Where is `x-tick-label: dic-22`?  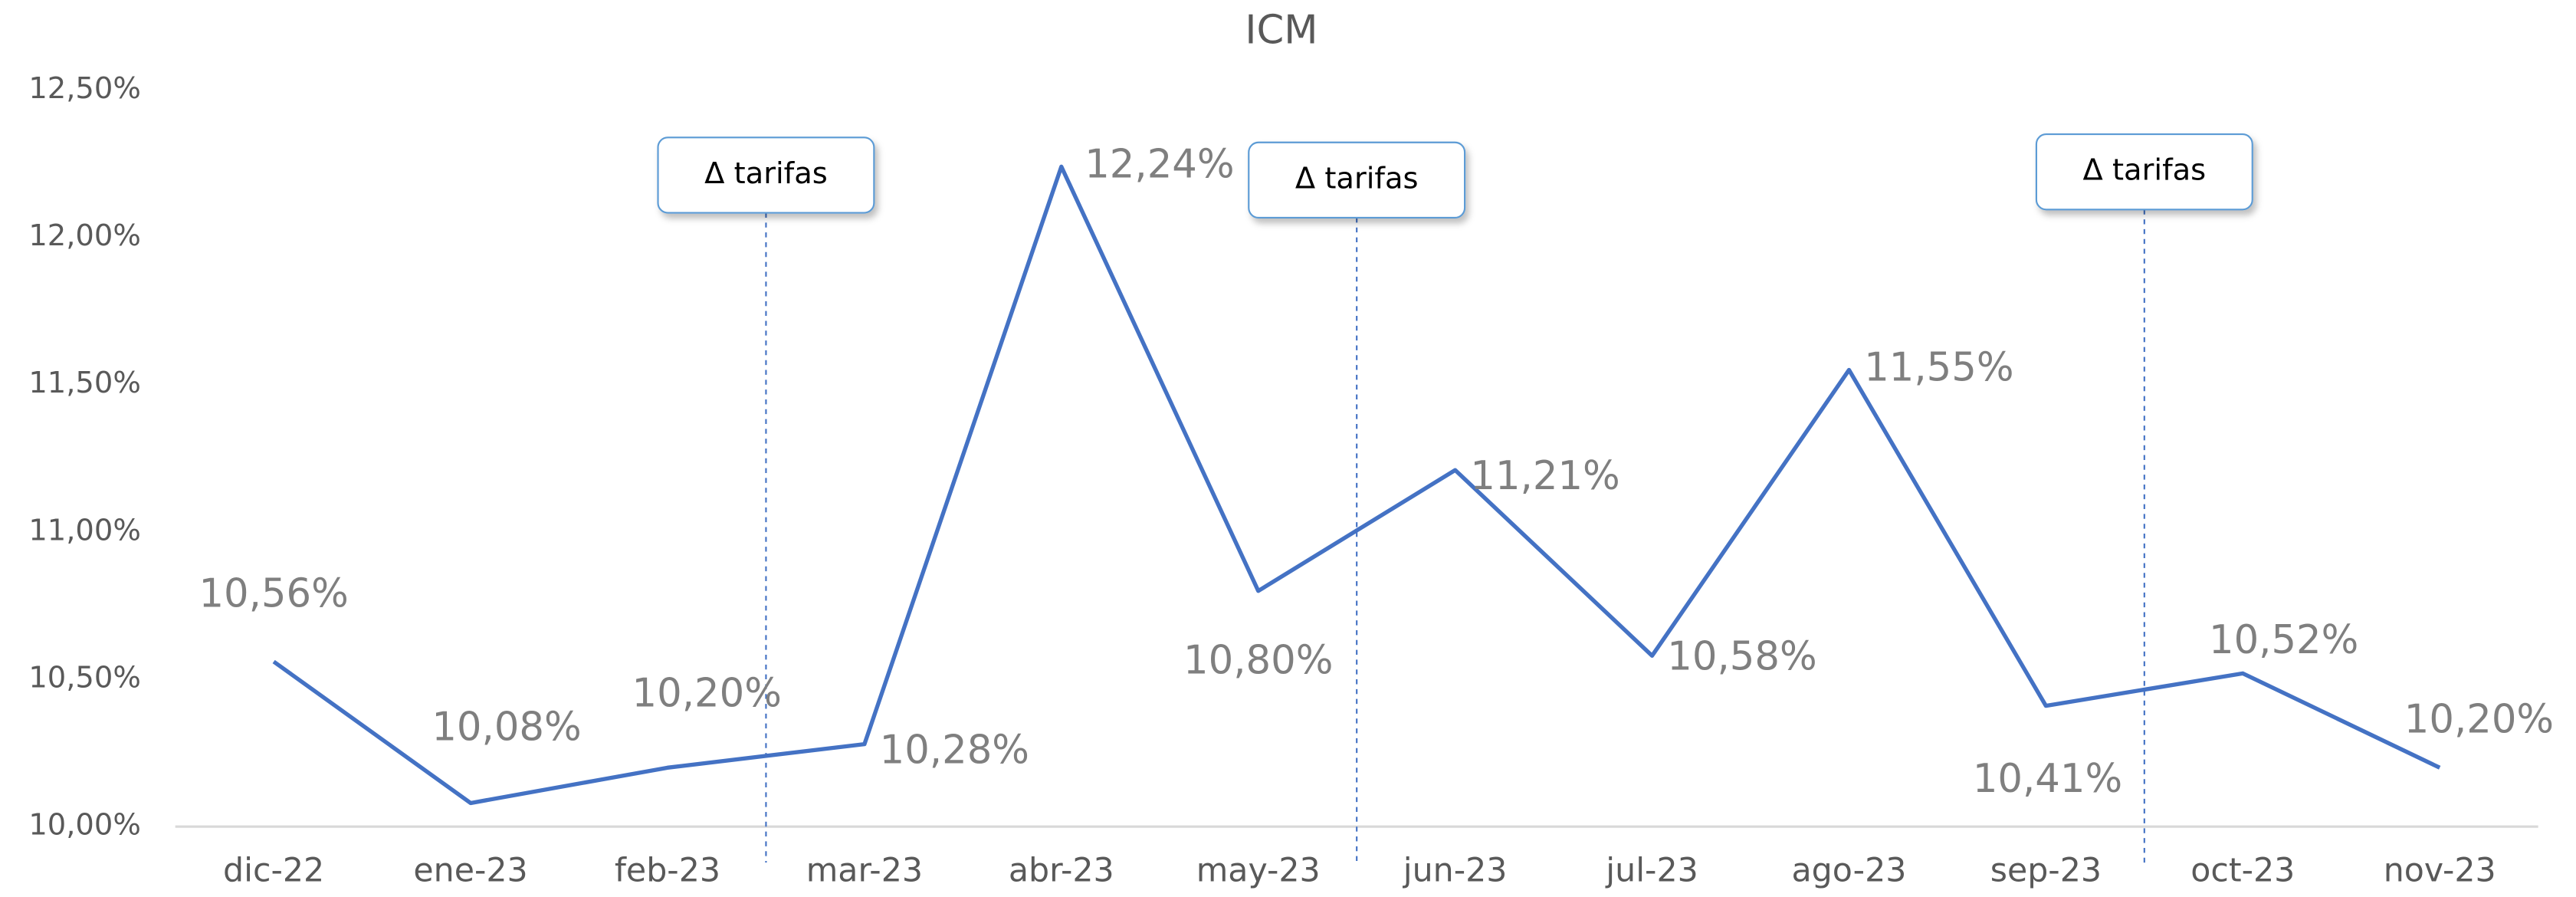 x-tick-label: dic-22 is located at coordinates (273, 870).